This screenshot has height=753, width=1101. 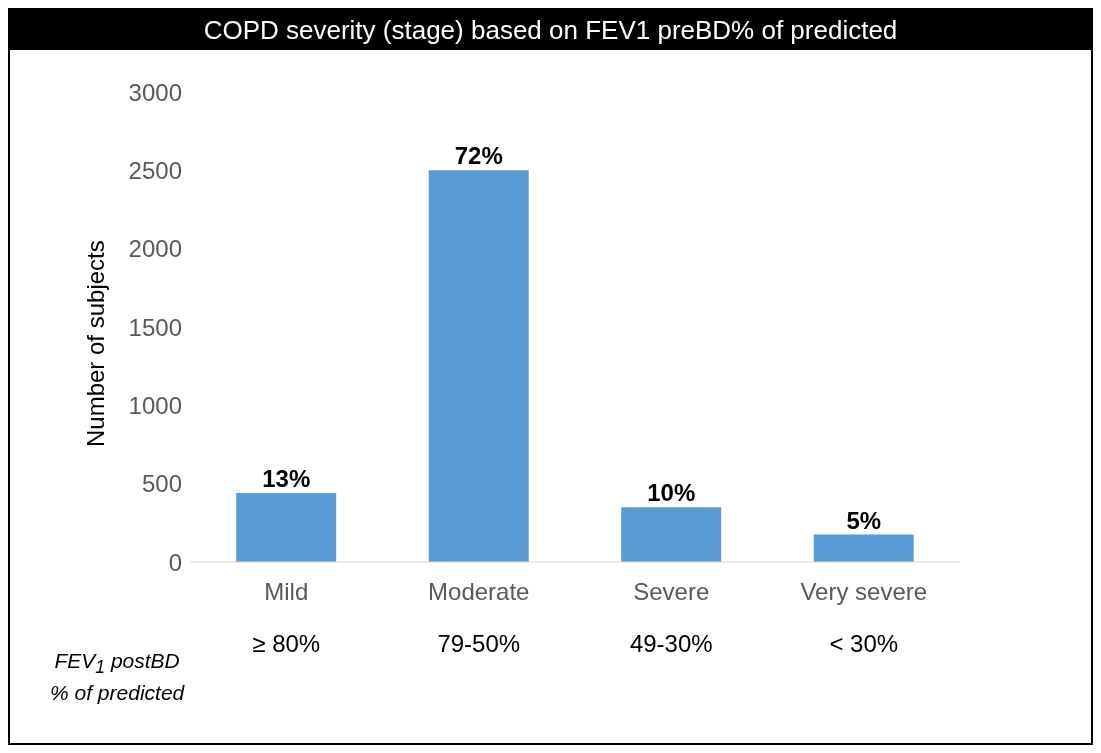 What do you see at coordinates (286, 479) in the screenshot?
I see `annotation: 13%` at bounding box center [286, 479].